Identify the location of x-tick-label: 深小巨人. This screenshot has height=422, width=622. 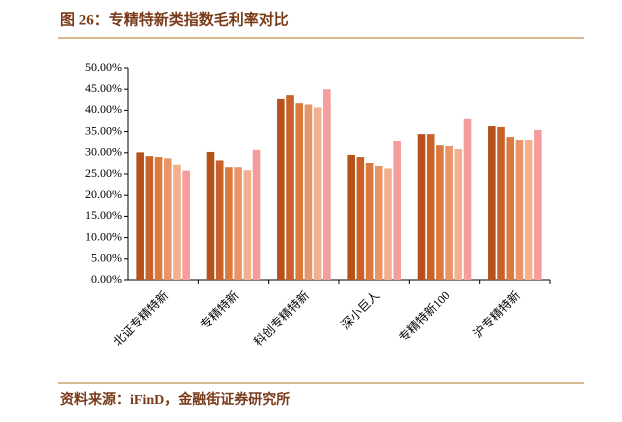
(360, 310).